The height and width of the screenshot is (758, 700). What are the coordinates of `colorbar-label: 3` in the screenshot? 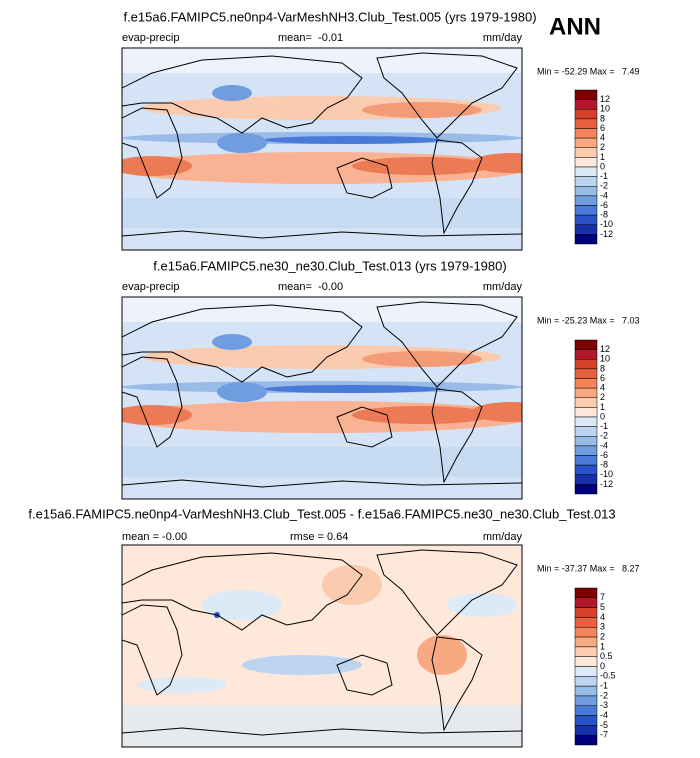 It's located at (602, 627).